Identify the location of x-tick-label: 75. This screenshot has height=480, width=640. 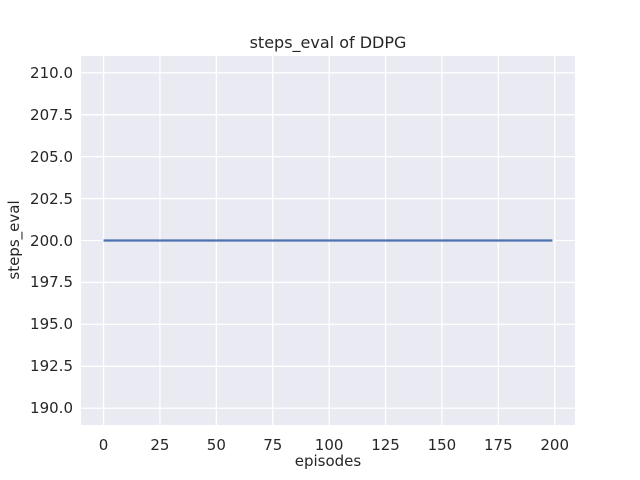
(273, 445).